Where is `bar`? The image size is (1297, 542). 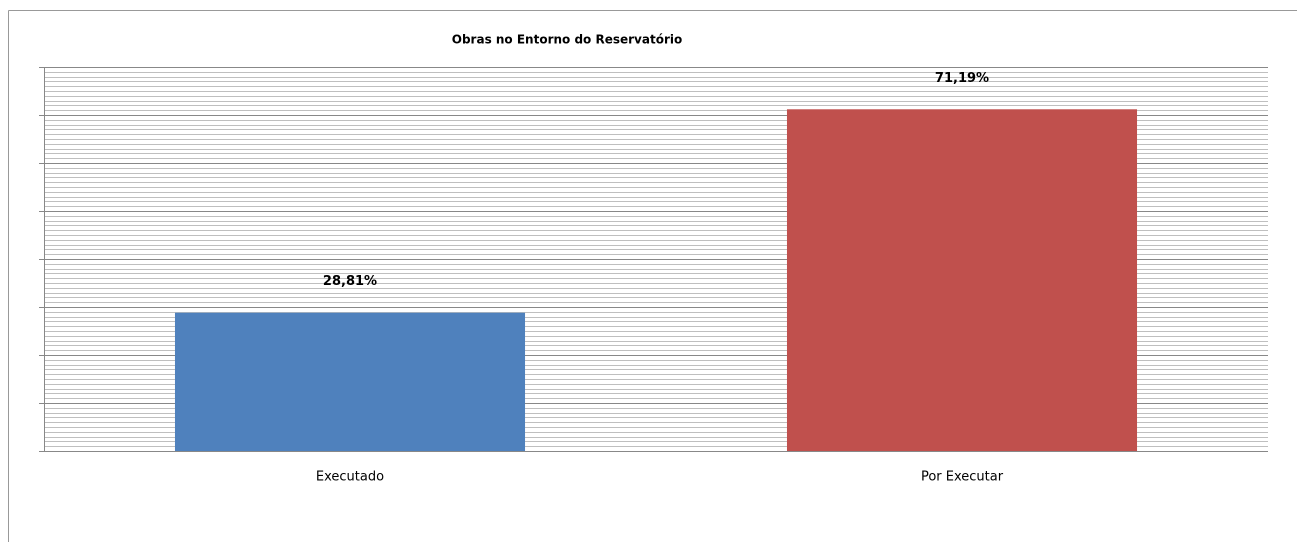
bar is located at coordinates (350, 381).